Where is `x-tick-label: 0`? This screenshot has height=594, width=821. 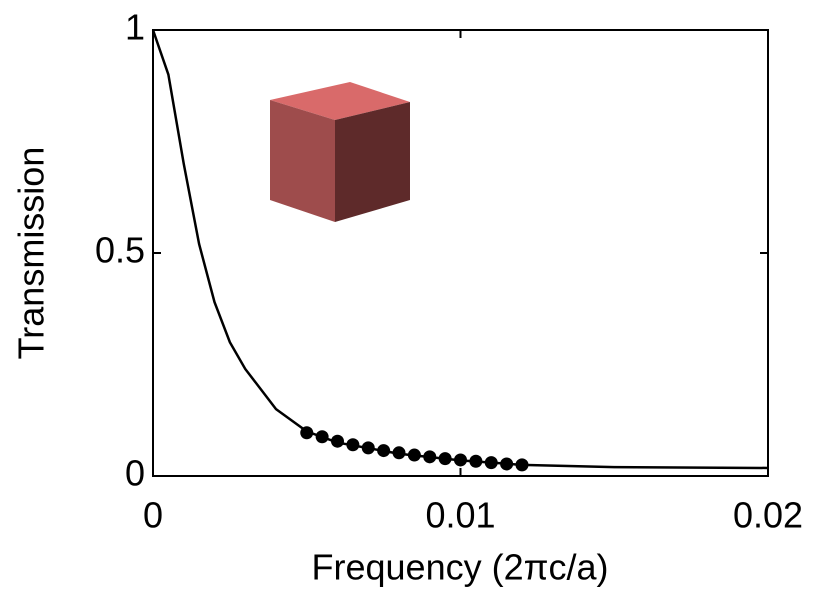
x-tick-label: 0 is located at coordinates (153, 515).